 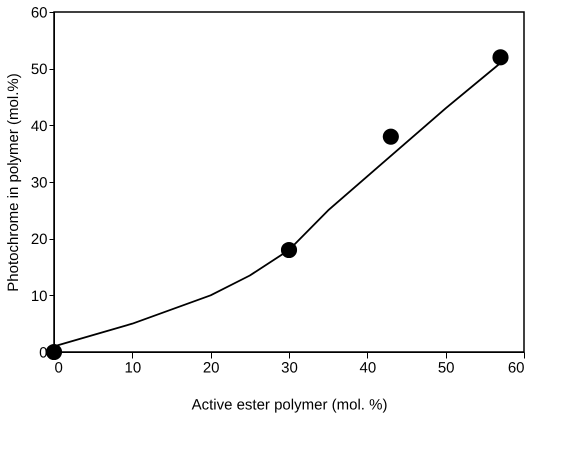 What do you see at coordinates (289, 368) in the screenshot?
I see `x-tick-label: 30` at bounding box center [289, 368].